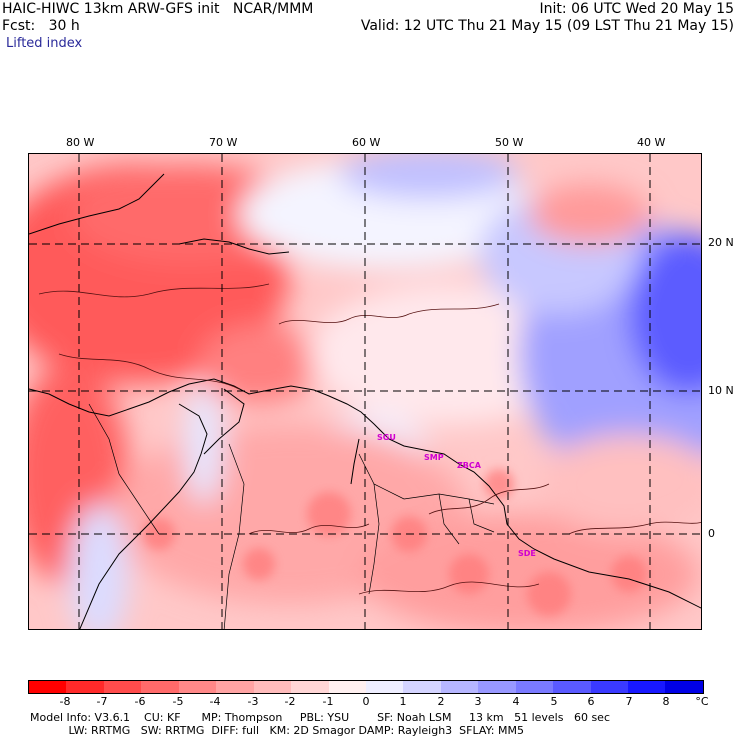 The width and height of the screenshot is (740, 740). Describe the element at coordinates (403, 701) in the screenshot. I see `colorbar-tick: 1` at that location.